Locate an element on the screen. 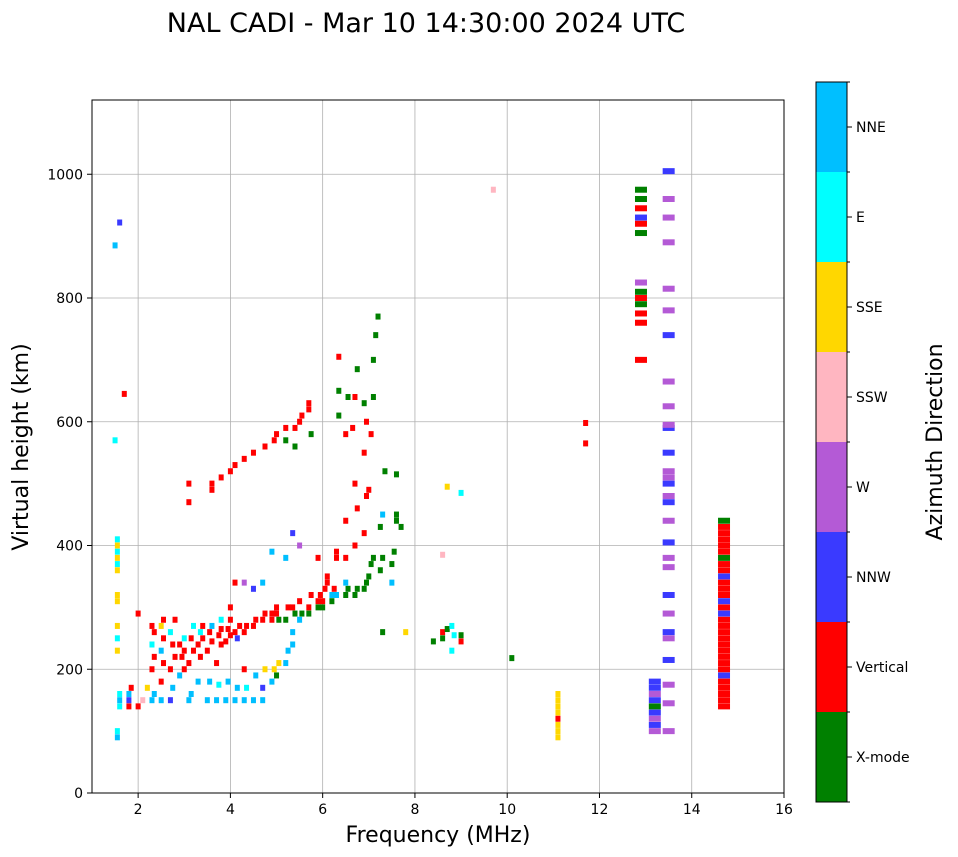 This screenshot has width=958, height=857. chart-title: NAL CADI - Mar 10 14:30:00 2024 UTC is located at coordinates (426, 23).